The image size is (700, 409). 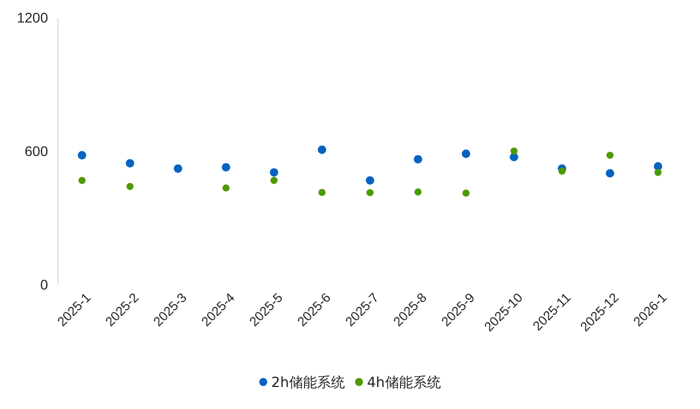 What do you see at coordinates (404, 382) in the screenshot?
I see `legend-label: 4h储能系统` at bounding box center [404, 382].